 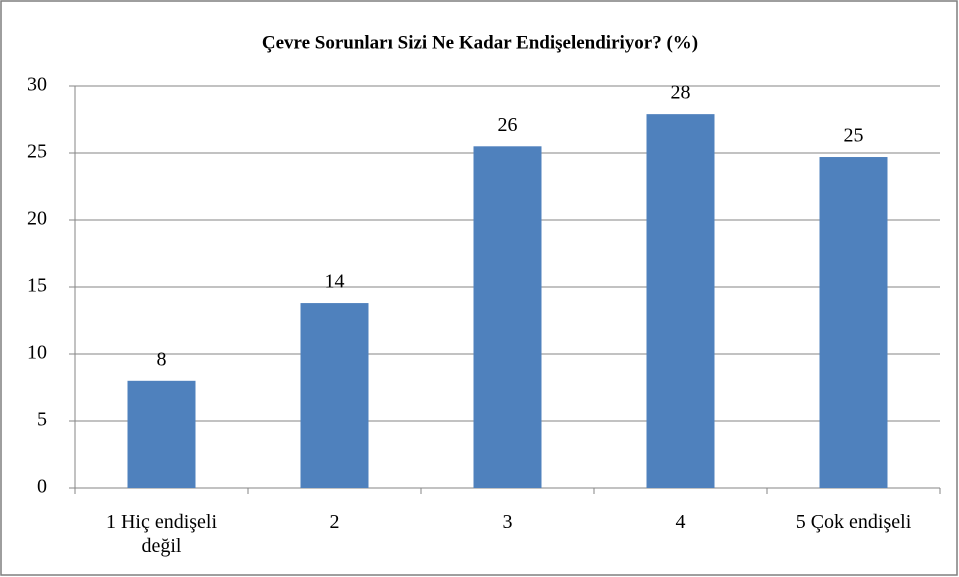 I want to click on y-tick-label: 15, so click(x=37, y=286).